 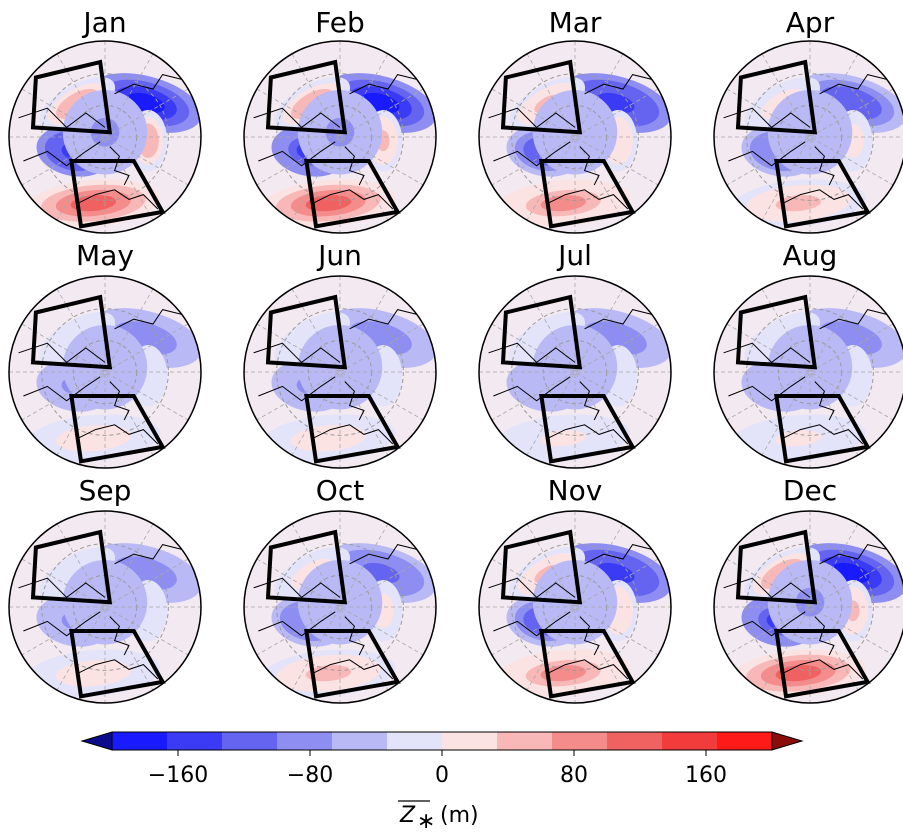 What do you see at coordinates (340, 490) in the screenshot?
I see `panel-title: Oct` at bounding box center [340, 490].